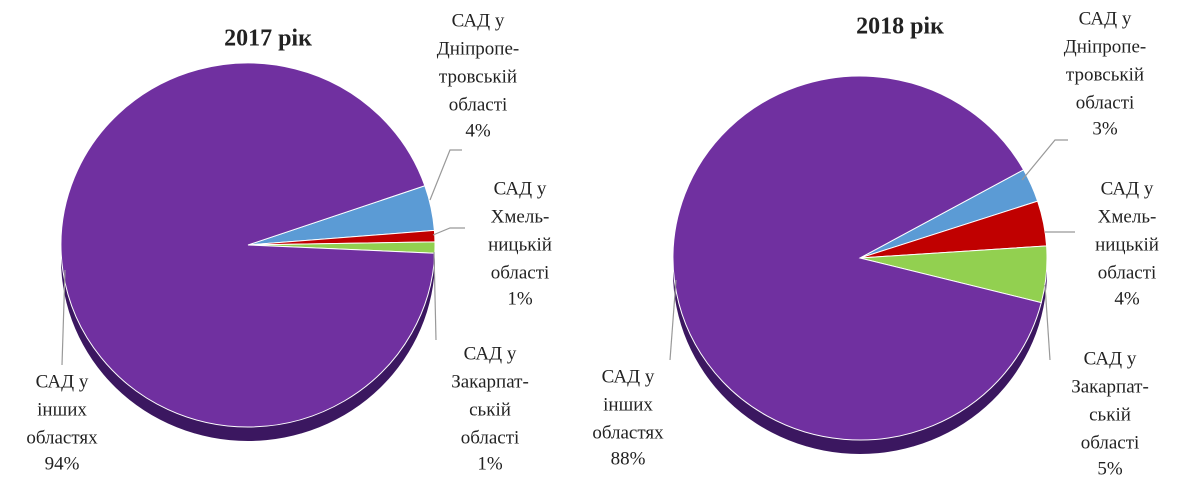 The image size is (1180, 480). I want to click on value-label: 3%, so click(1105, 128).